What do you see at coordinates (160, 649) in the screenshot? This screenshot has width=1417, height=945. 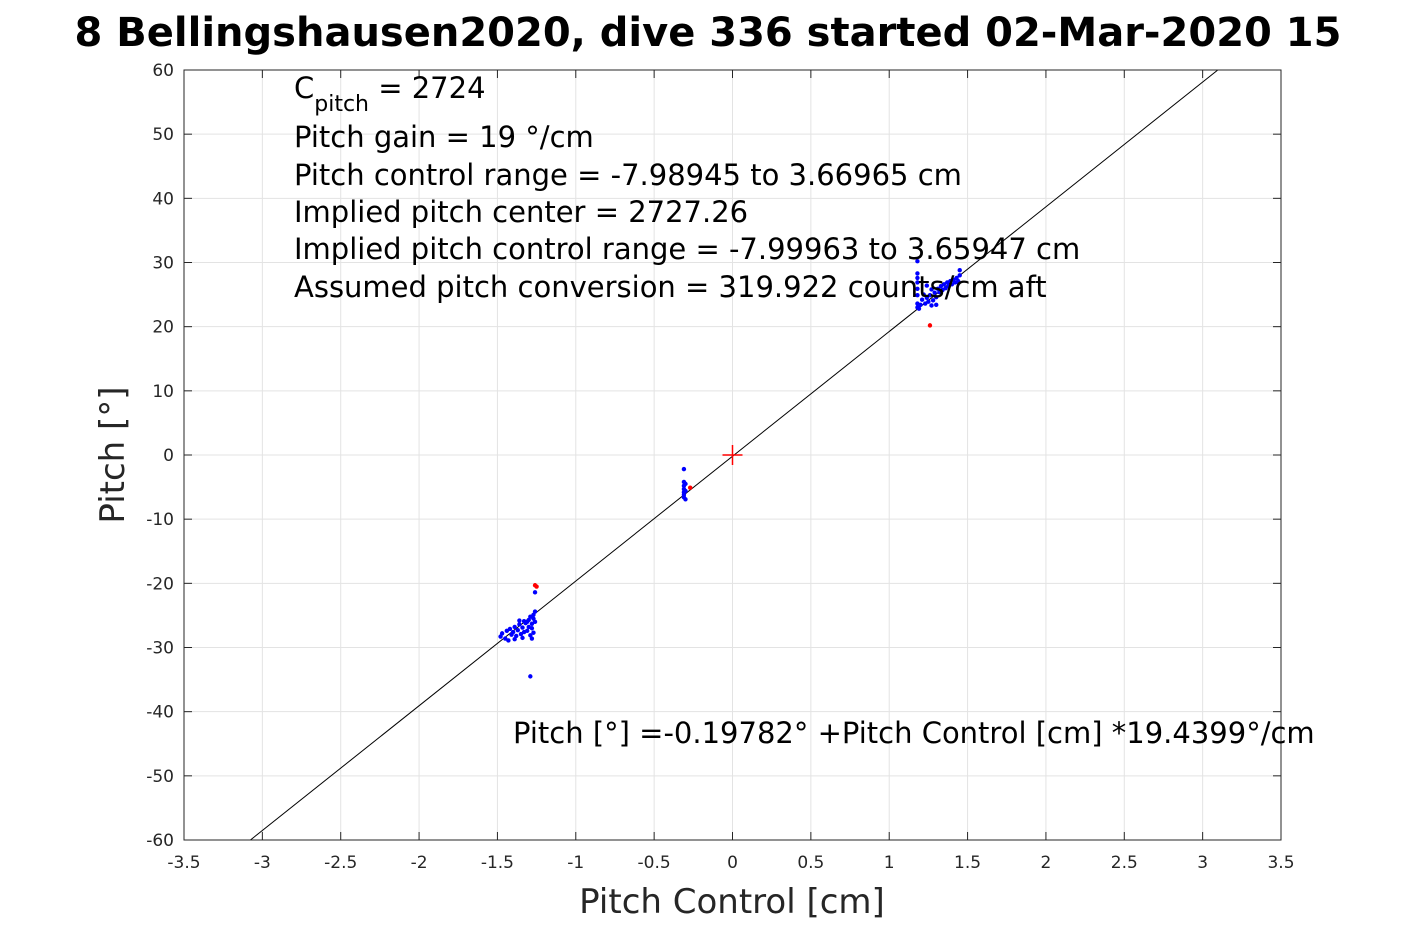 I see `y-tick-label: -30` at bounding box center [160, 649].